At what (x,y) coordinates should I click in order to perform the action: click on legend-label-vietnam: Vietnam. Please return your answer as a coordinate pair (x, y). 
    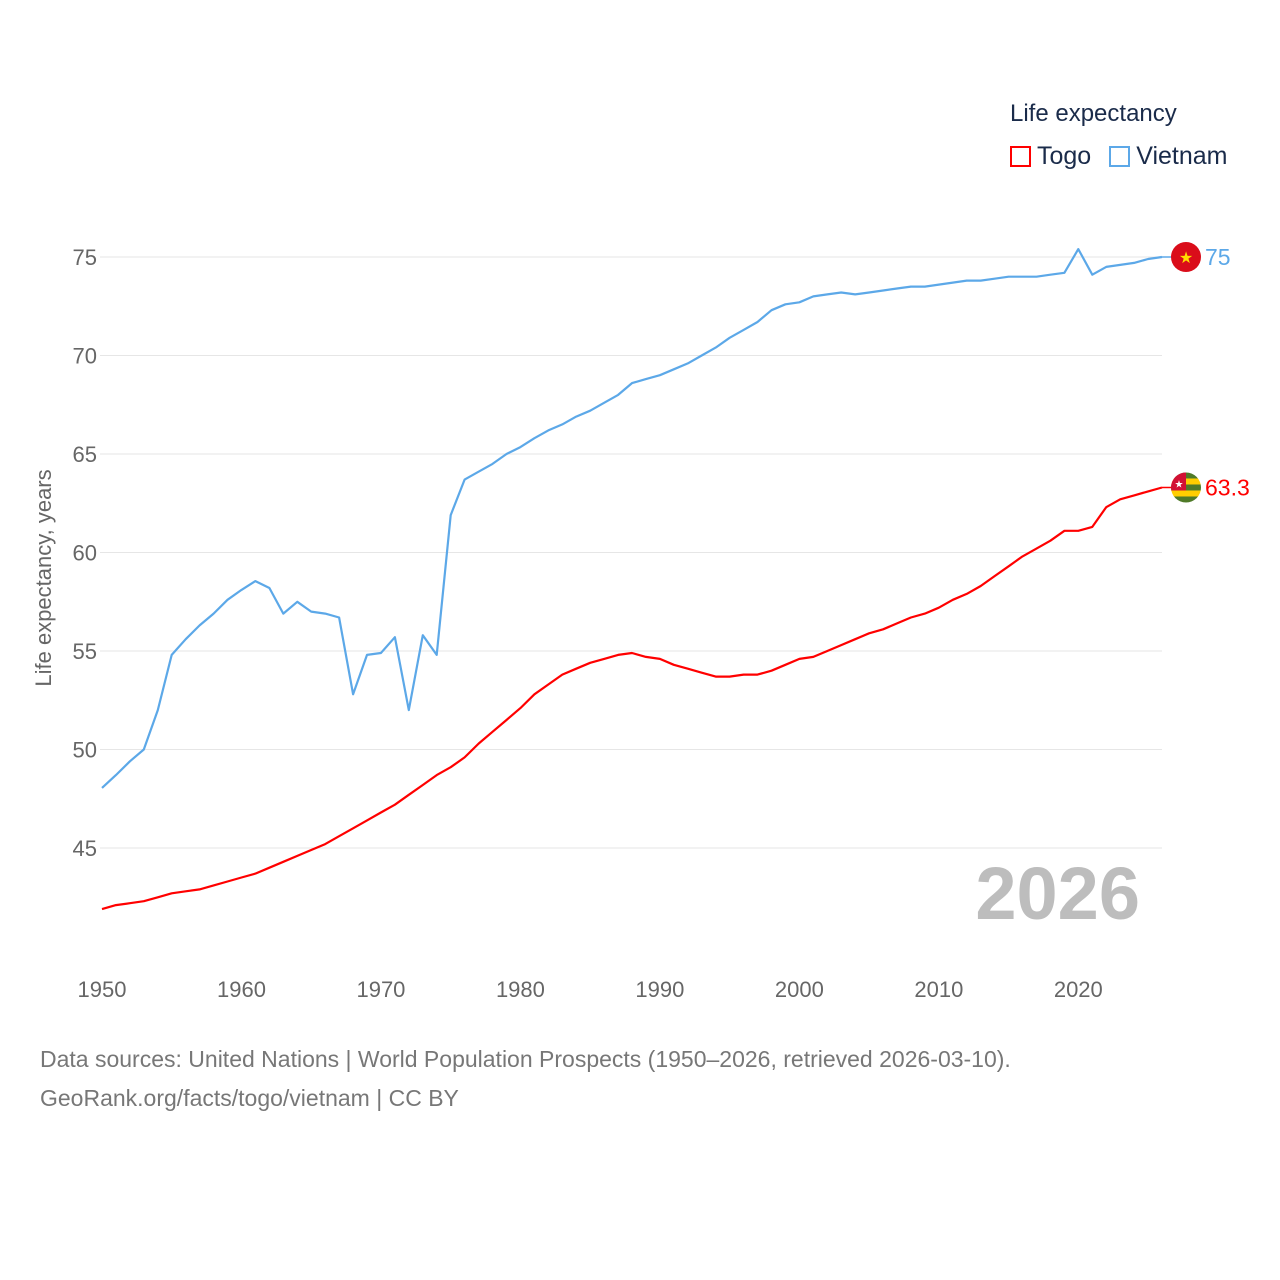
    Looking at the image, I should click on (1182, 156).